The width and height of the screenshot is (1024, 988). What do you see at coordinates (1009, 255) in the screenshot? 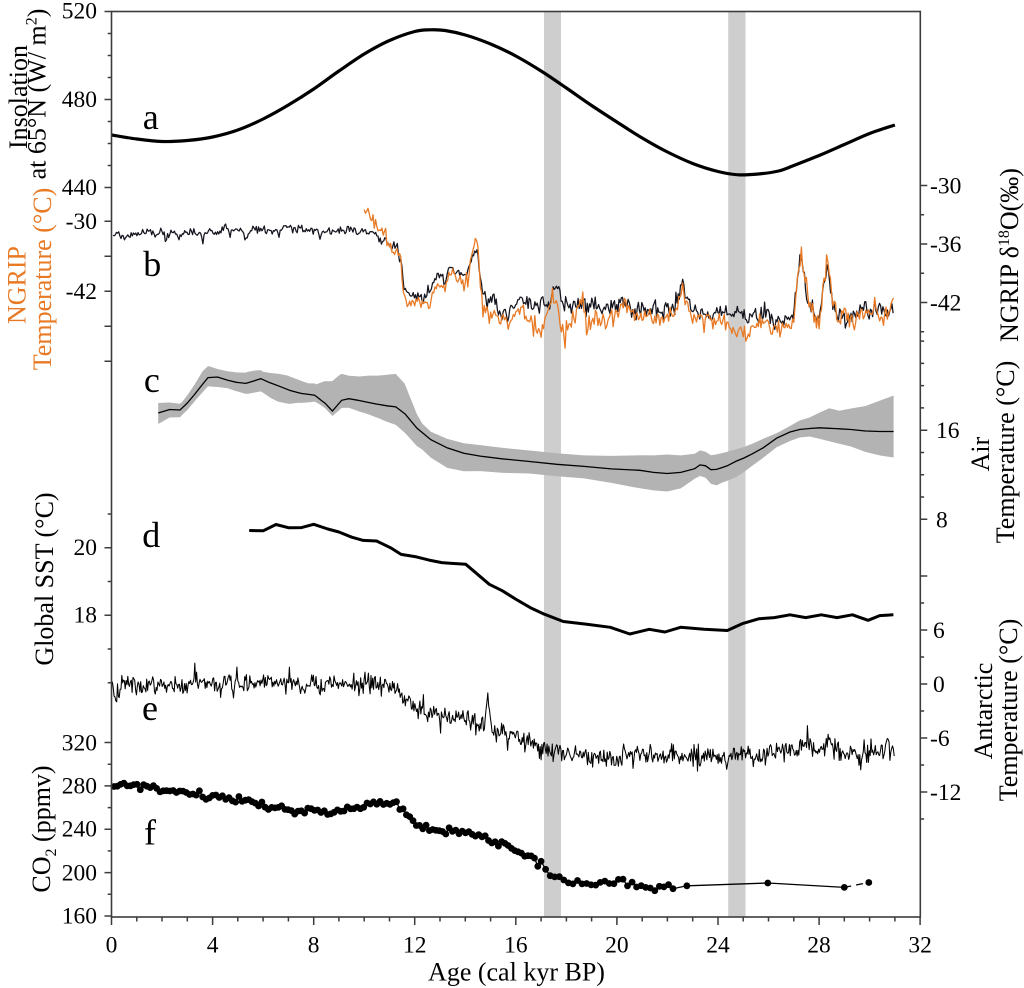
I see `svg-text: NGRIP δ18O(‰)` at bounding box center [1009, 255].